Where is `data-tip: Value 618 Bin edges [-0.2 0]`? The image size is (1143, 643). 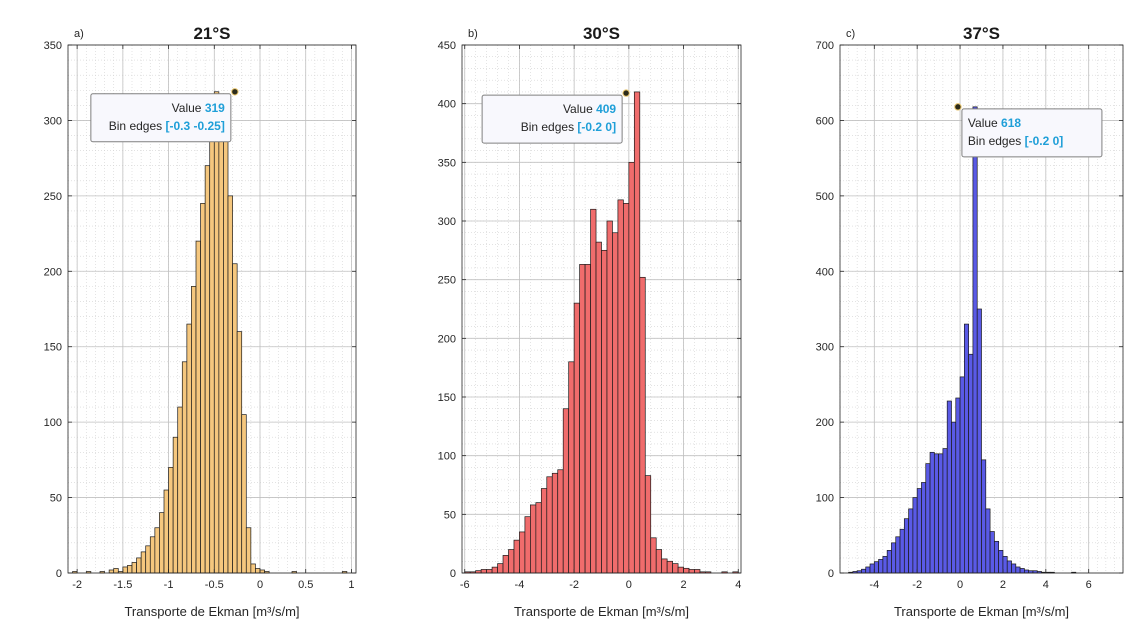 data-tip: Value 618 Bin edges [-0.2 0] is located at coordinates (1028, 130).